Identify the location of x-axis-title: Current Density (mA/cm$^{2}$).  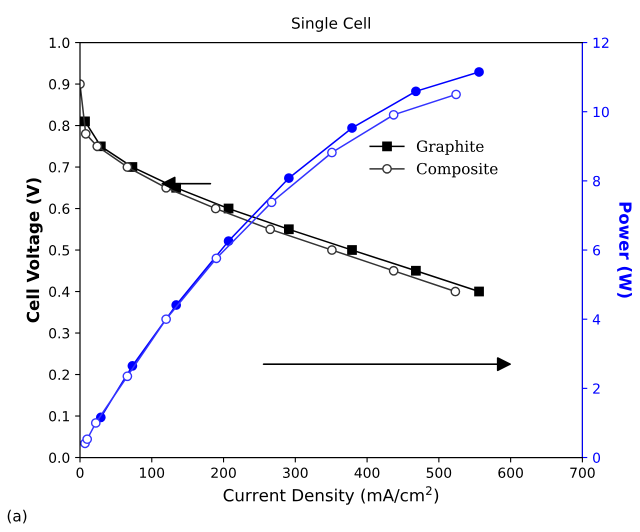
(331, 495).